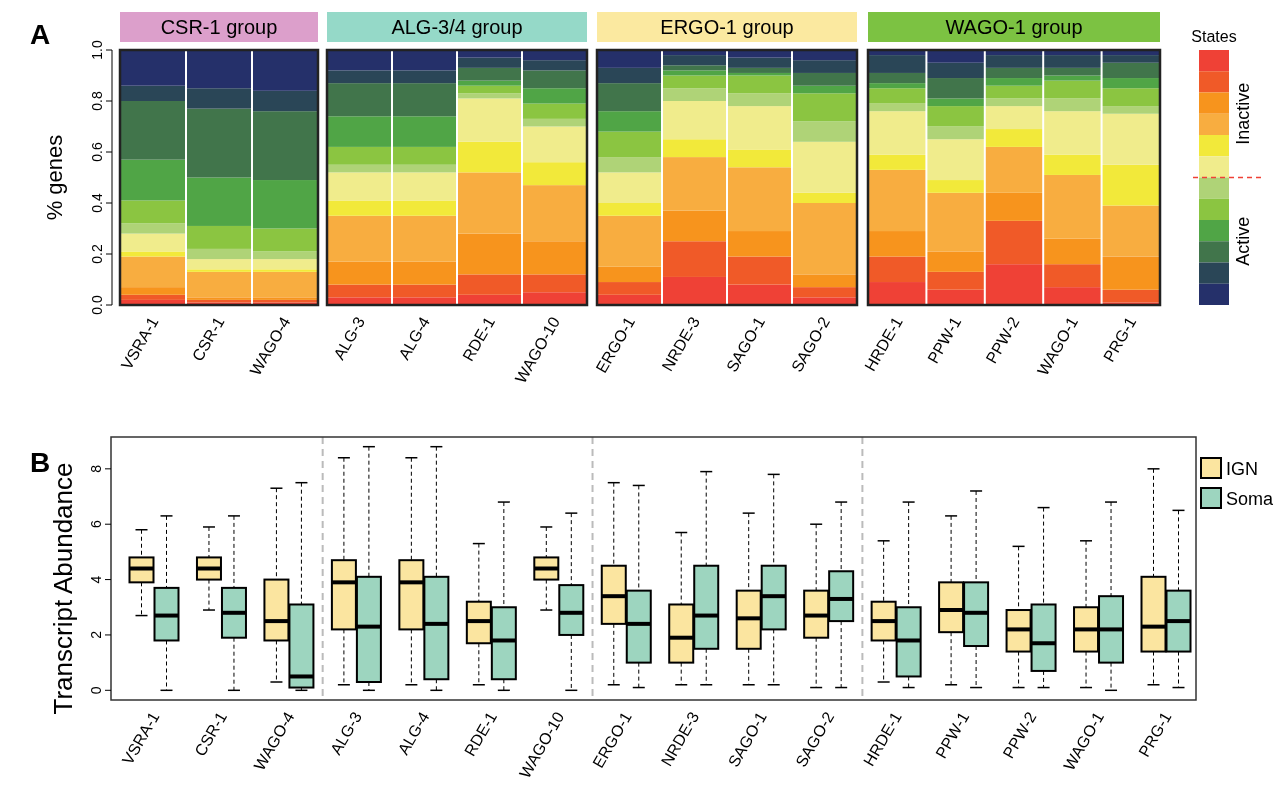 The height and width of the screenshot is (792, 1274). Describe the element at coordinates (96, 468) in the screenshot. I see `y-tick-label: 8` at that location.